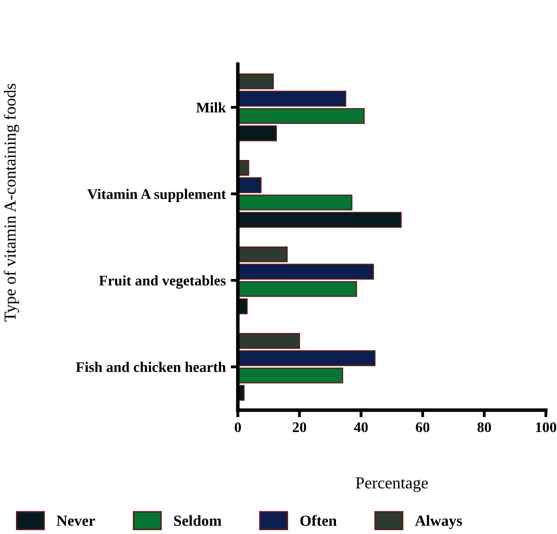 The width and height of the screenshot is (557, 534). What do you see at coordinates (438, 522) in the screenshot?
I see `legend-label: Always` at bounding box center [438, 522].